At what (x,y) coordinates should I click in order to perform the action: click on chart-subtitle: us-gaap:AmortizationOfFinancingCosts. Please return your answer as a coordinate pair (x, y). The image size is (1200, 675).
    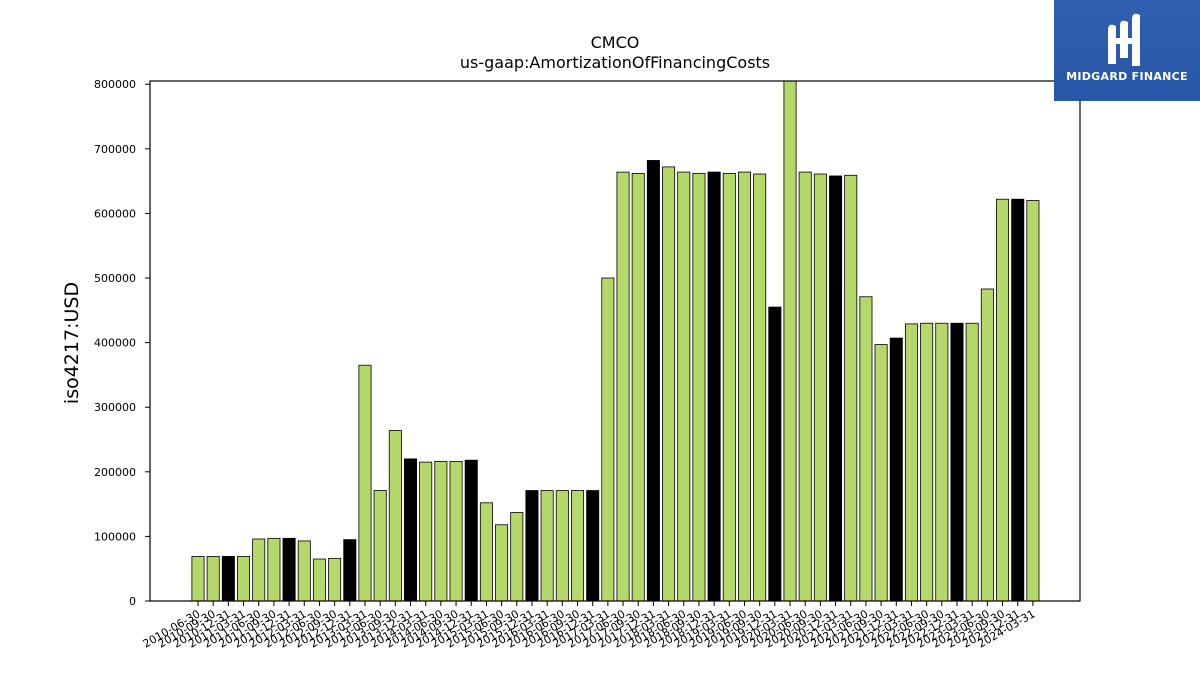
    Looking at the image, I should click on (615, 62).